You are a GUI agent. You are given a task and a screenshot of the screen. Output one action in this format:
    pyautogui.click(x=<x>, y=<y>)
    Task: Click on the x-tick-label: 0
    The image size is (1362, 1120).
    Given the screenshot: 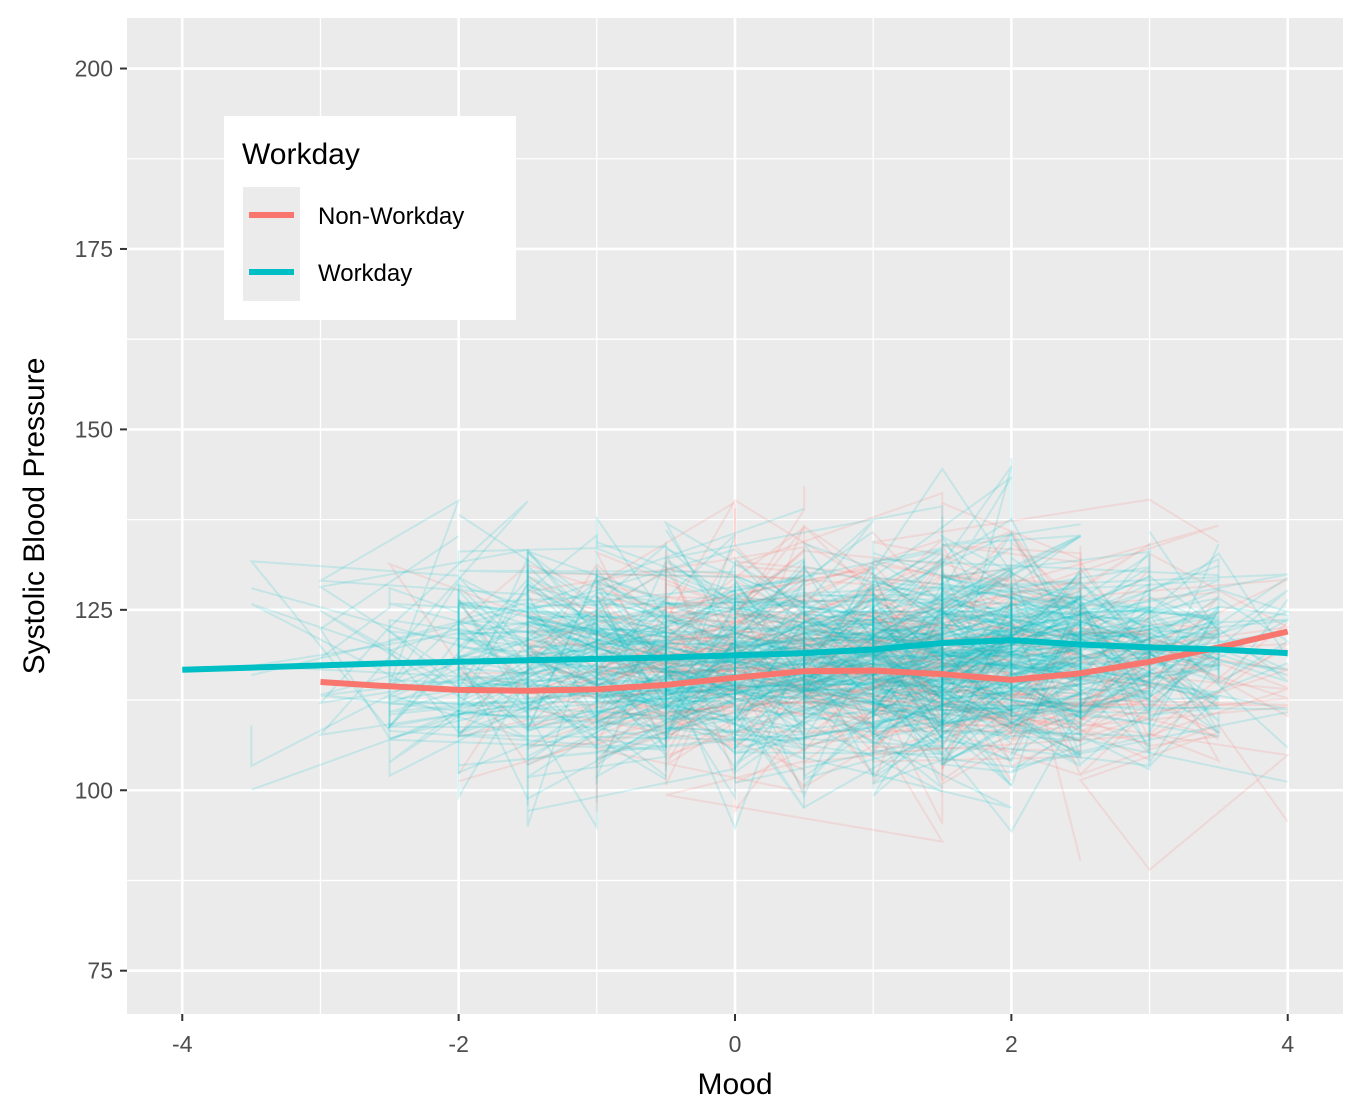 What is the action you would take?
    pyautogui.click(x=735, y=1044)
    